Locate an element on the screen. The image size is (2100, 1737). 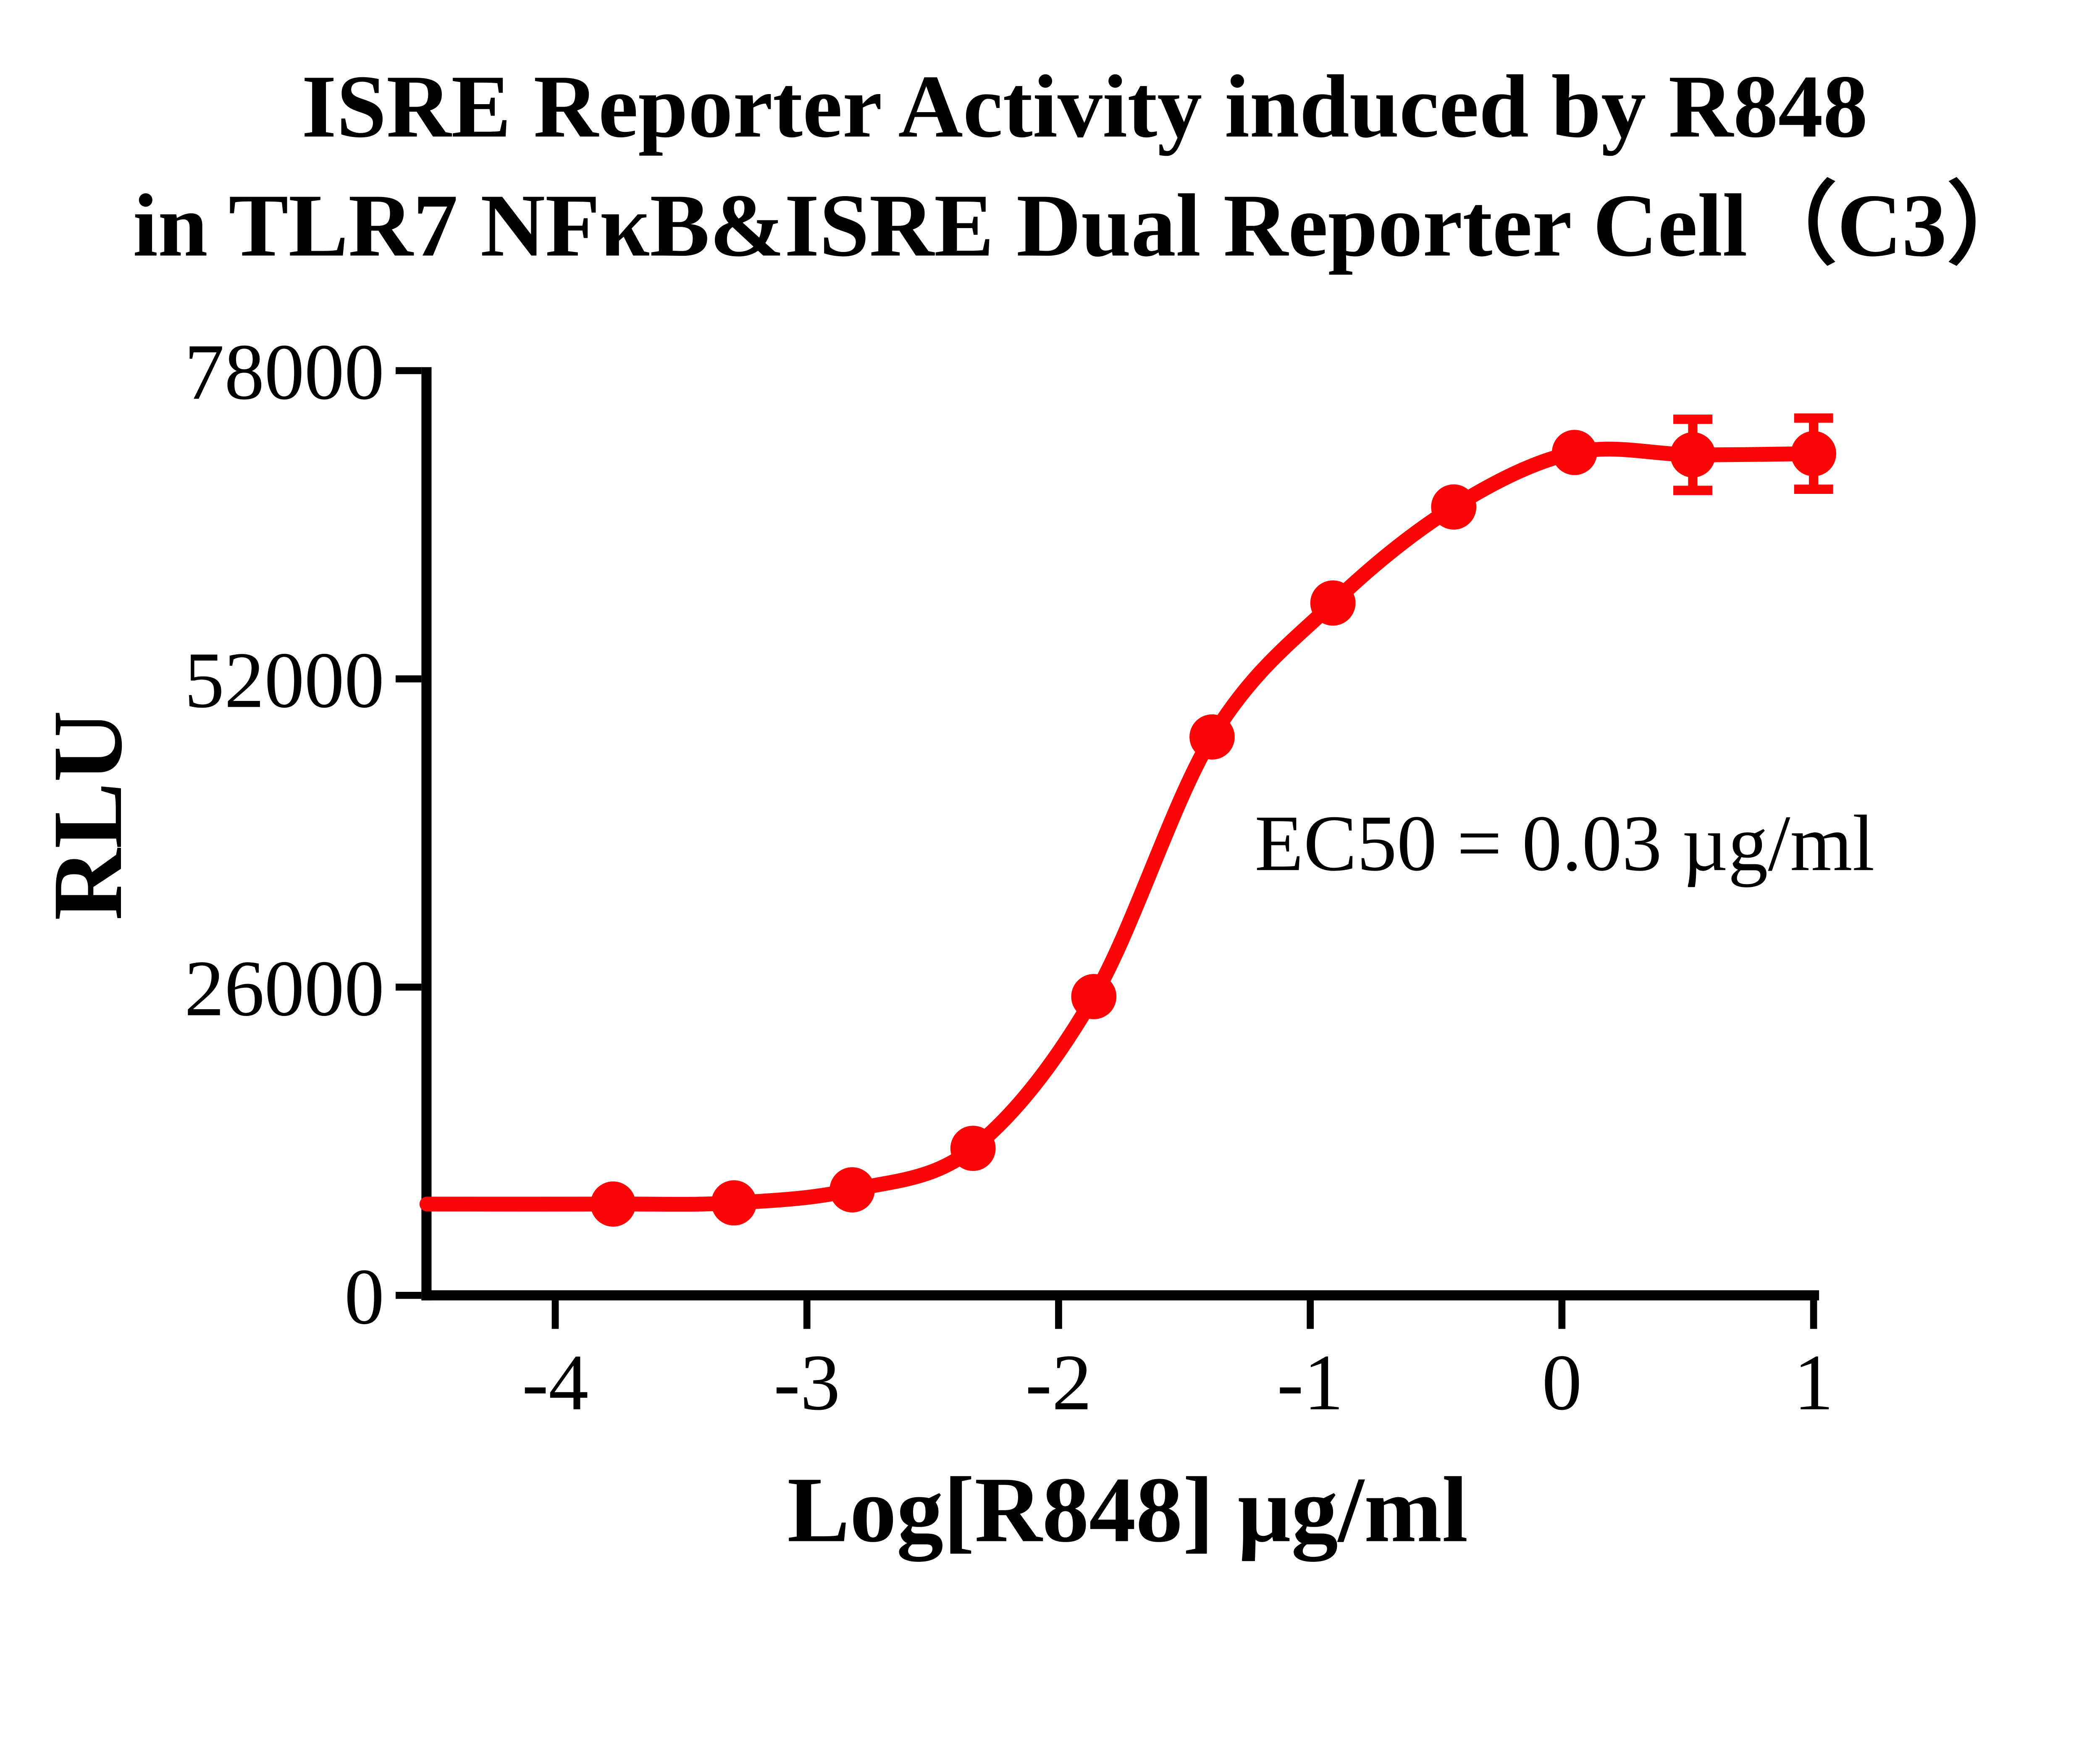
x-tick-label: -1 is located at coordinates (1310, 1382).